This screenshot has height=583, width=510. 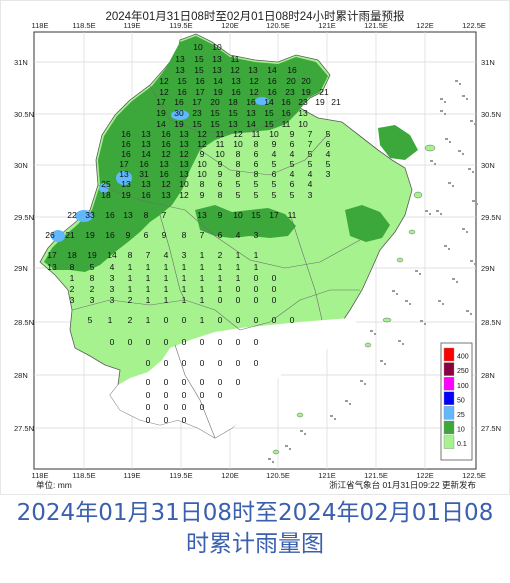 I want to click on rainfall-value: 31, so click(x=144, y=174).